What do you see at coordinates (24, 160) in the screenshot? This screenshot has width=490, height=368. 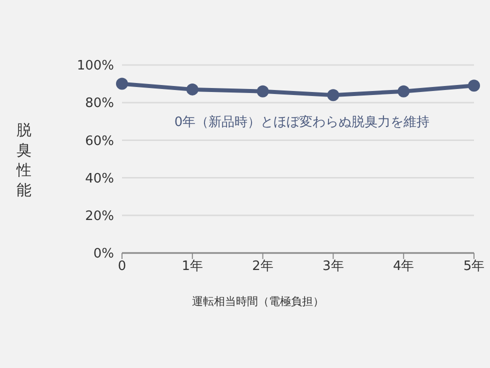 I see `y-axis-title: 脱臭性能` at bounding box center [24, 160].